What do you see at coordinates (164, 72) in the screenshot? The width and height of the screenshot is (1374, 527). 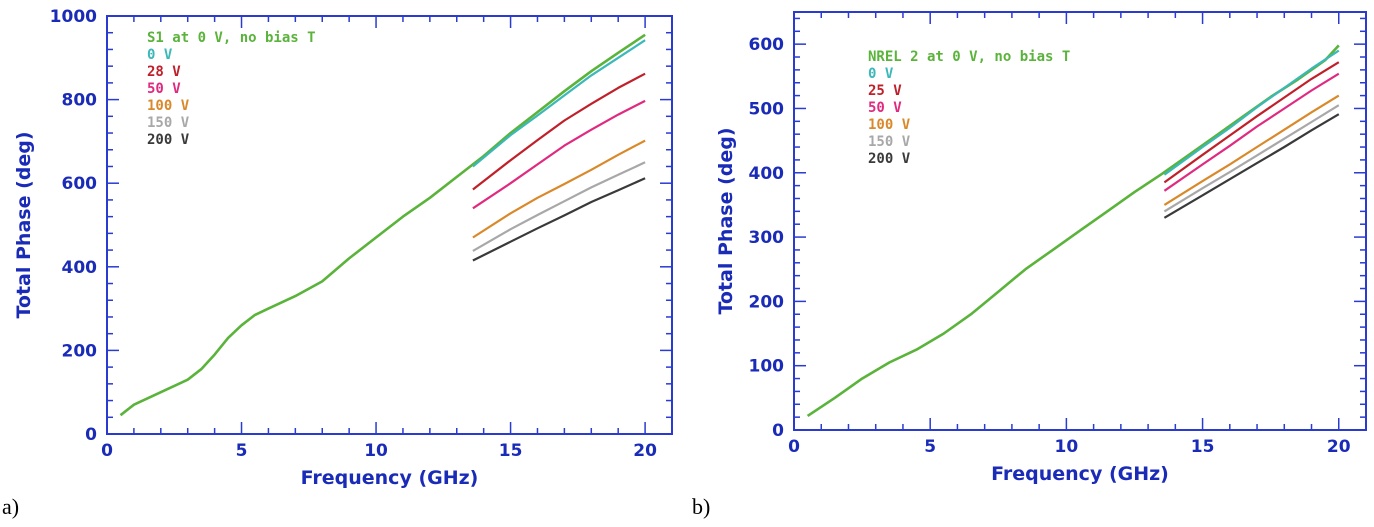 I see `legend-entry-2: 28 V` at bounding box center [164, 72].